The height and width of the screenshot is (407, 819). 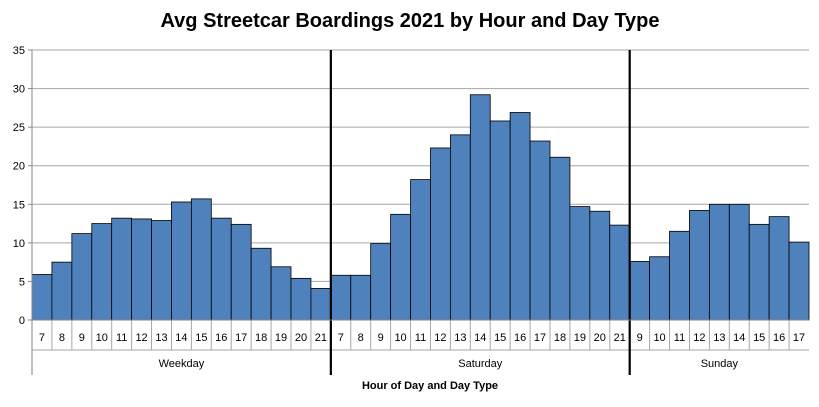 What do you see at coordinates (19, 244) in the screenshot?
I see `y-tick-label: 10` at bounding box center [19, 244].